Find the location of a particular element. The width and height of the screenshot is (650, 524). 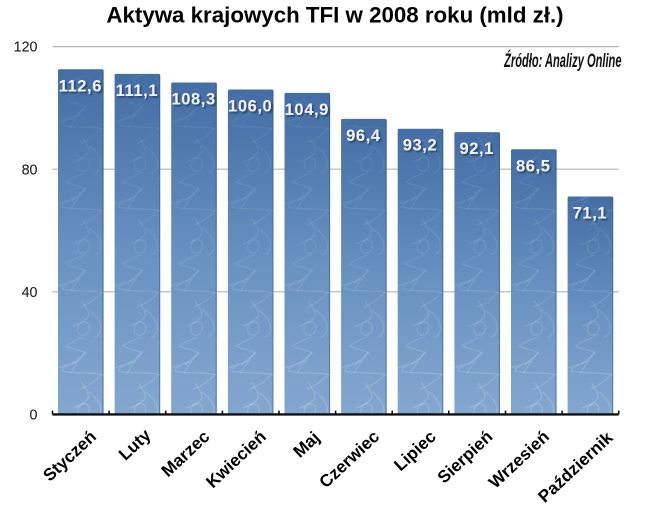

svg-text: 86,5 is located at coordinates (533, 166).